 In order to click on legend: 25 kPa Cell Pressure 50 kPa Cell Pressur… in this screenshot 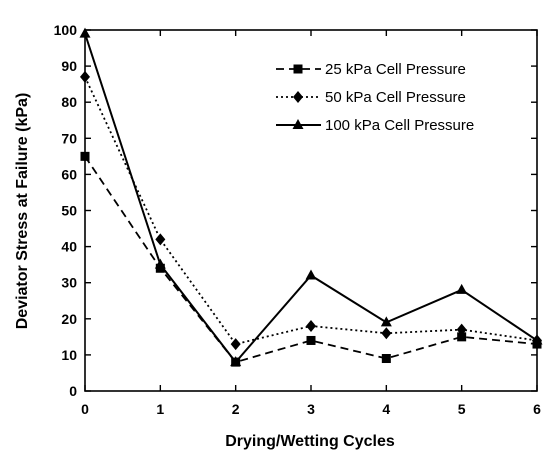, I will do `click(375, 97)`.